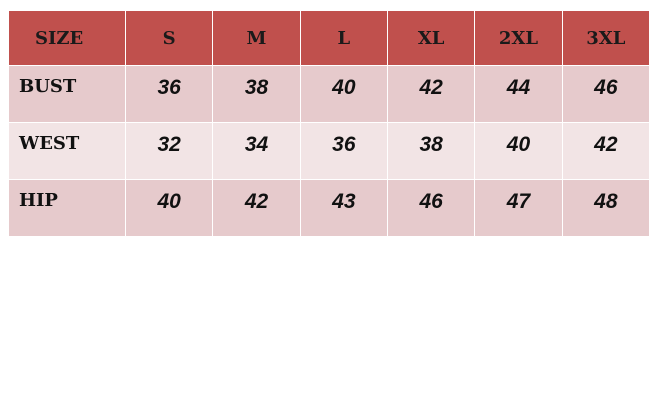  I want to click on header-cell: SIZE, so click(67, 38).